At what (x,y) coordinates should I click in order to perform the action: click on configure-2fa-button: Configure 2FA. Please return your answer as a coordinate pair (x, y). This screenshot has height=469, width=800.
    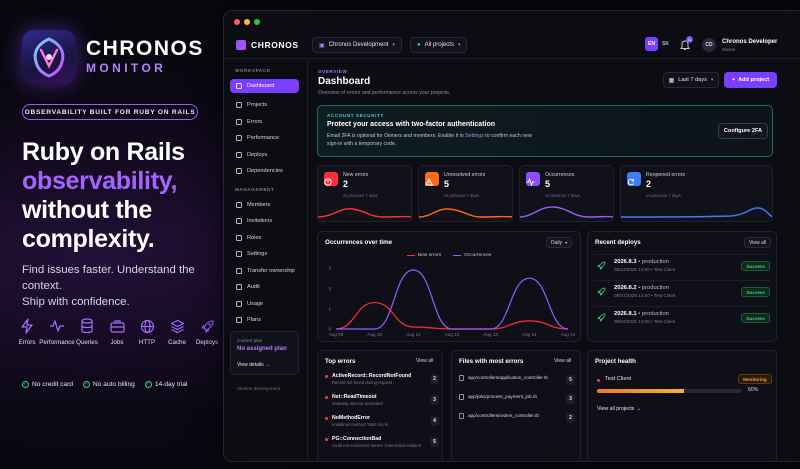
    Looking at the image, I should click on (743, 131).